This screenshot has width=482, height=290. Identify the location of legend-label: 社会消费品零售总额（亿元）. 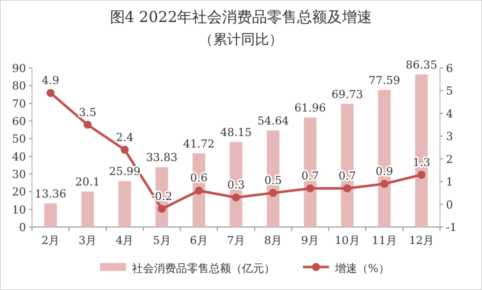
(203, 268).